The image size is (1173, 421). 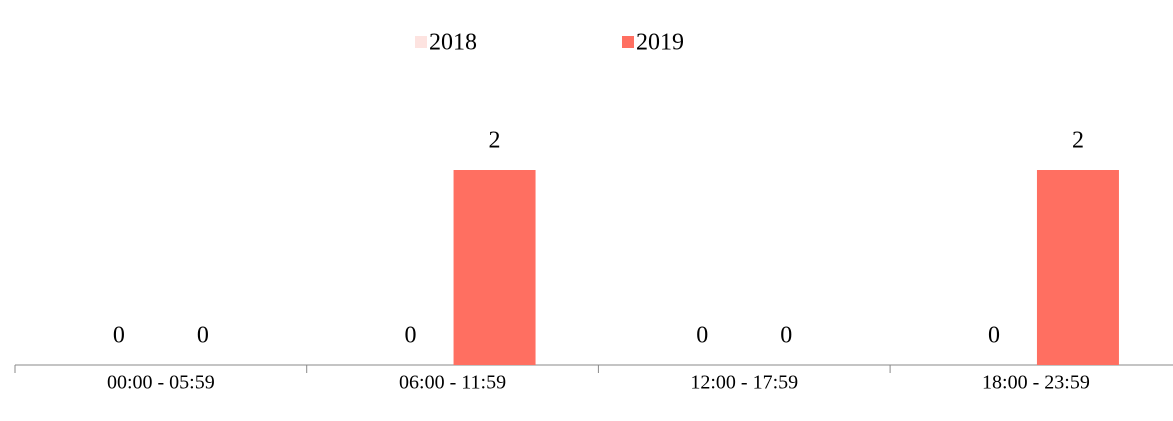 I want to click on x-tick-label: 12:00 - 17:59, so click(x=744, y=383).